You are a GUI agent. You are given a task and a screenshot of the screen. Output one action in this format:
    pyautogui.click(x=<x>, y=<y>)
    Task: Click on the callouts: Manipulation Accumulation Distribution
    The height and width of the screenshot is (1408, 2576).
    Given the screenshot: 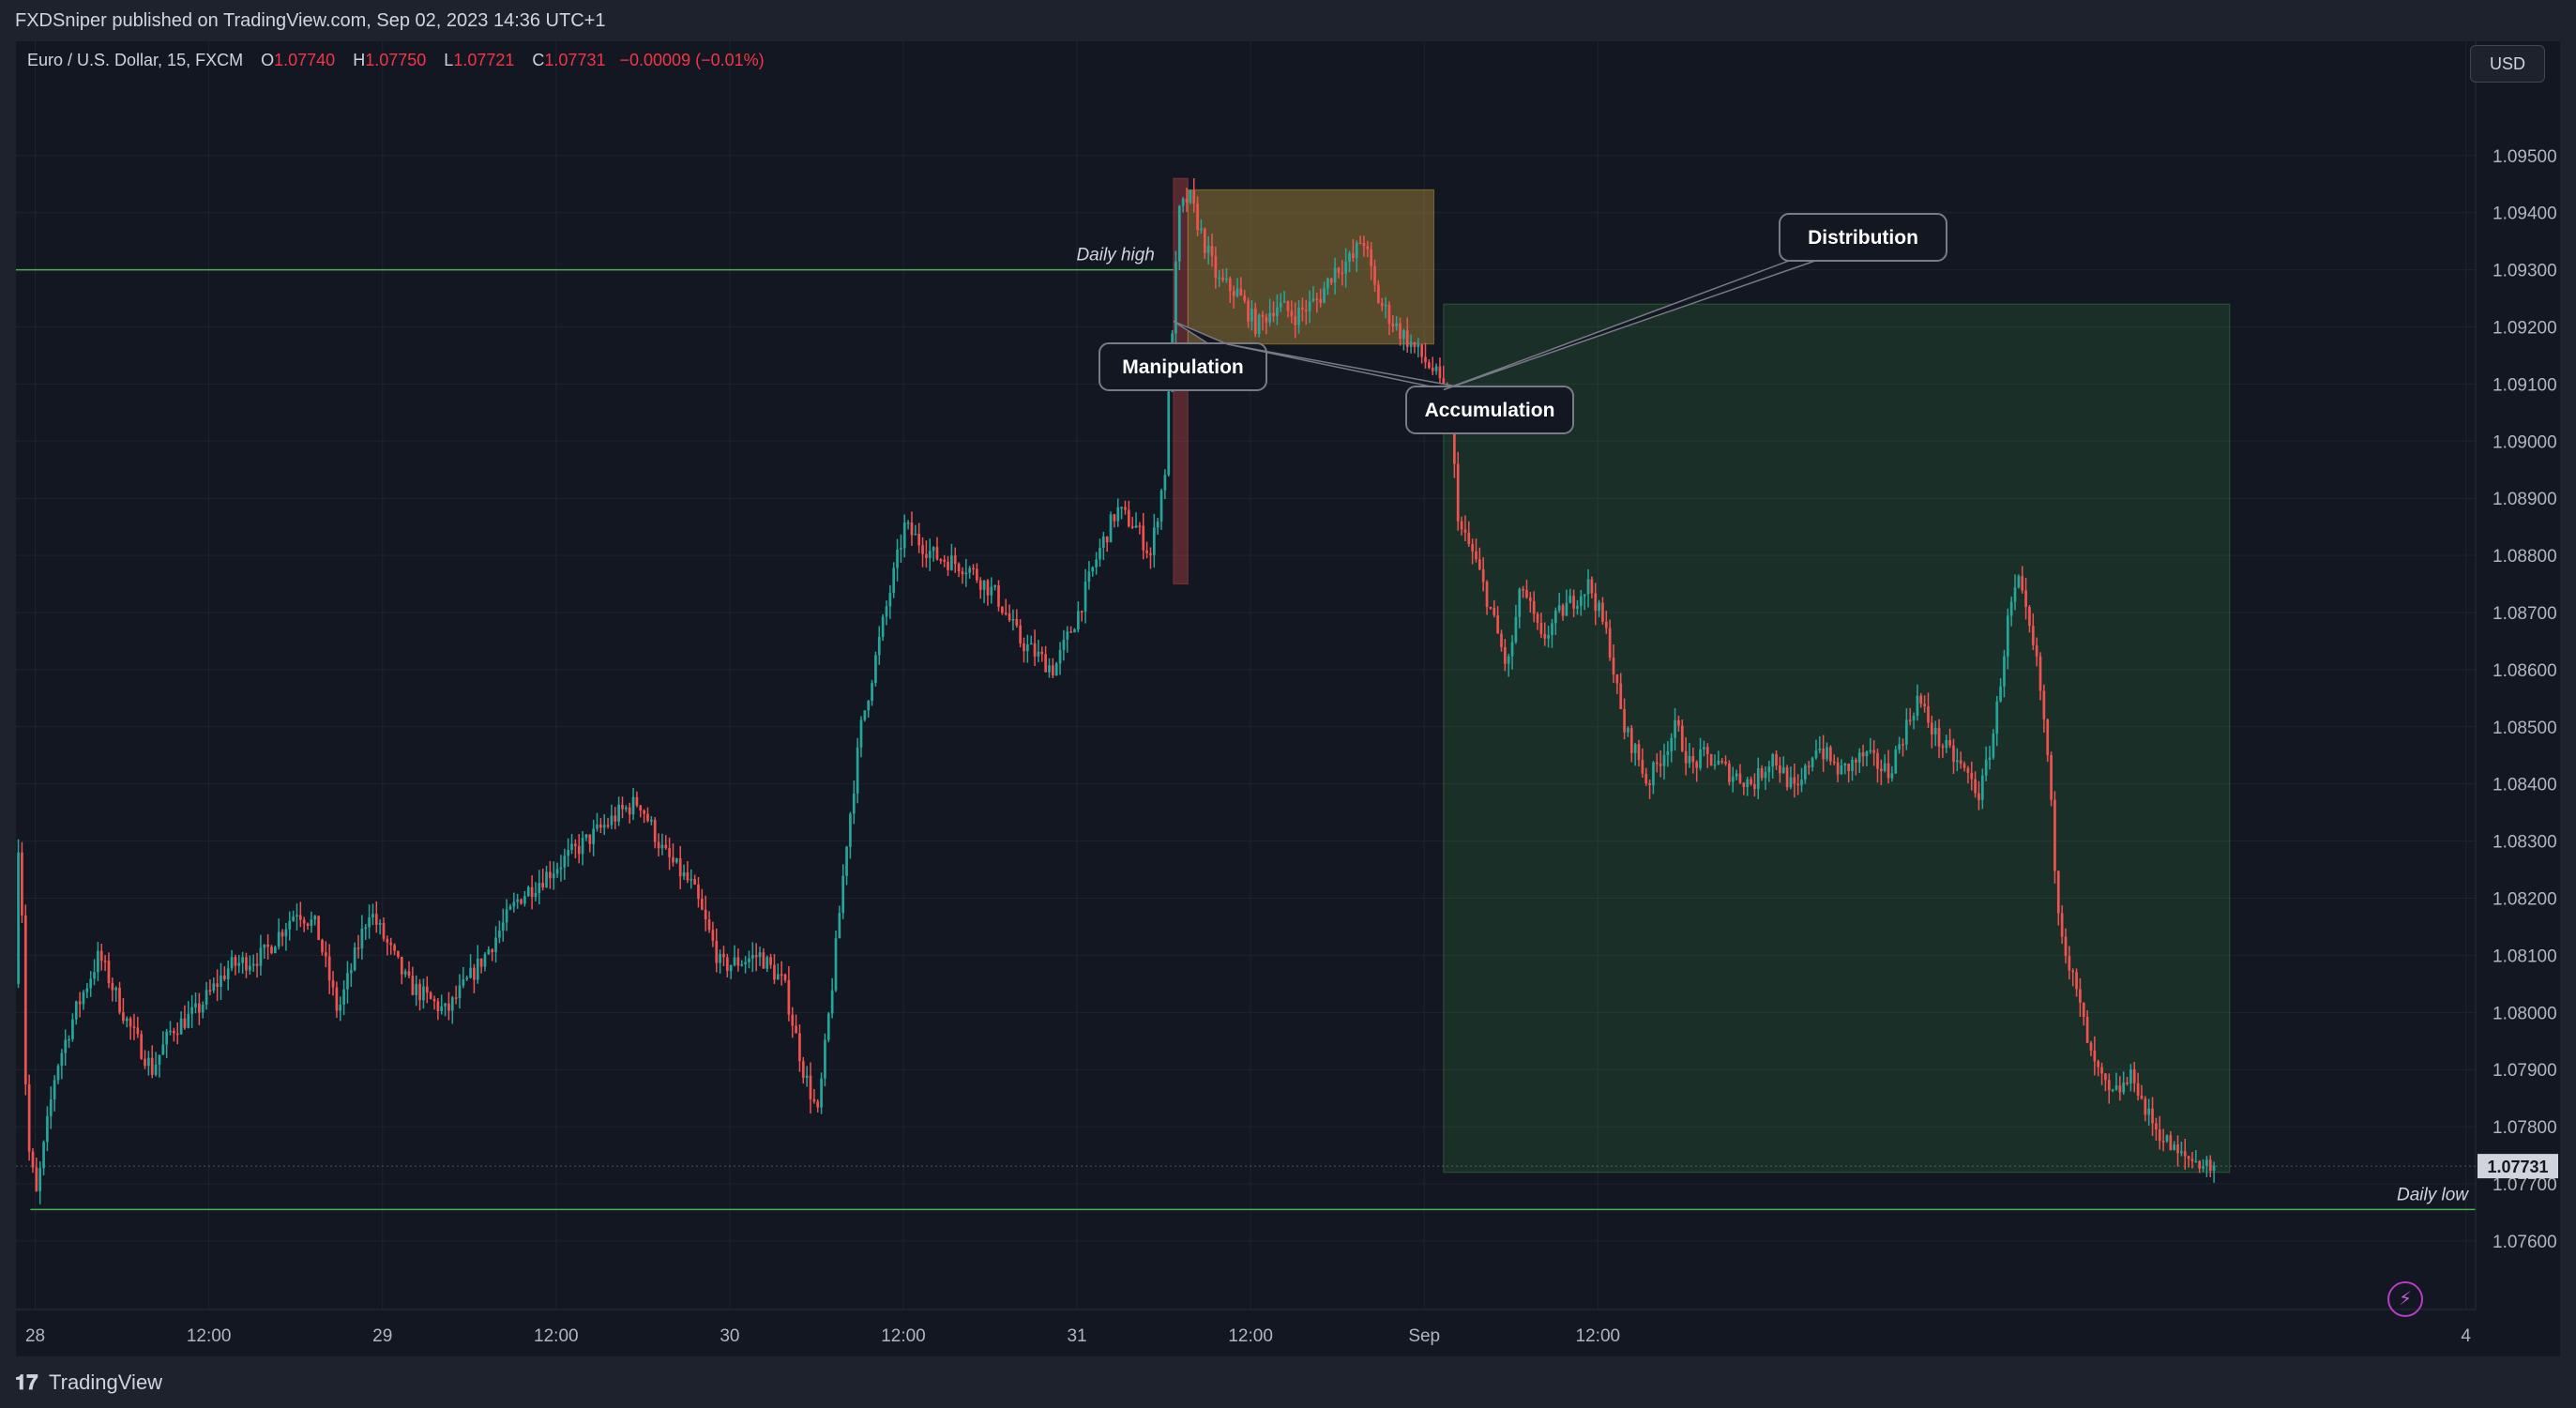 What is the action you would take?
    pyautogui.click(x=1523, y=323)
    